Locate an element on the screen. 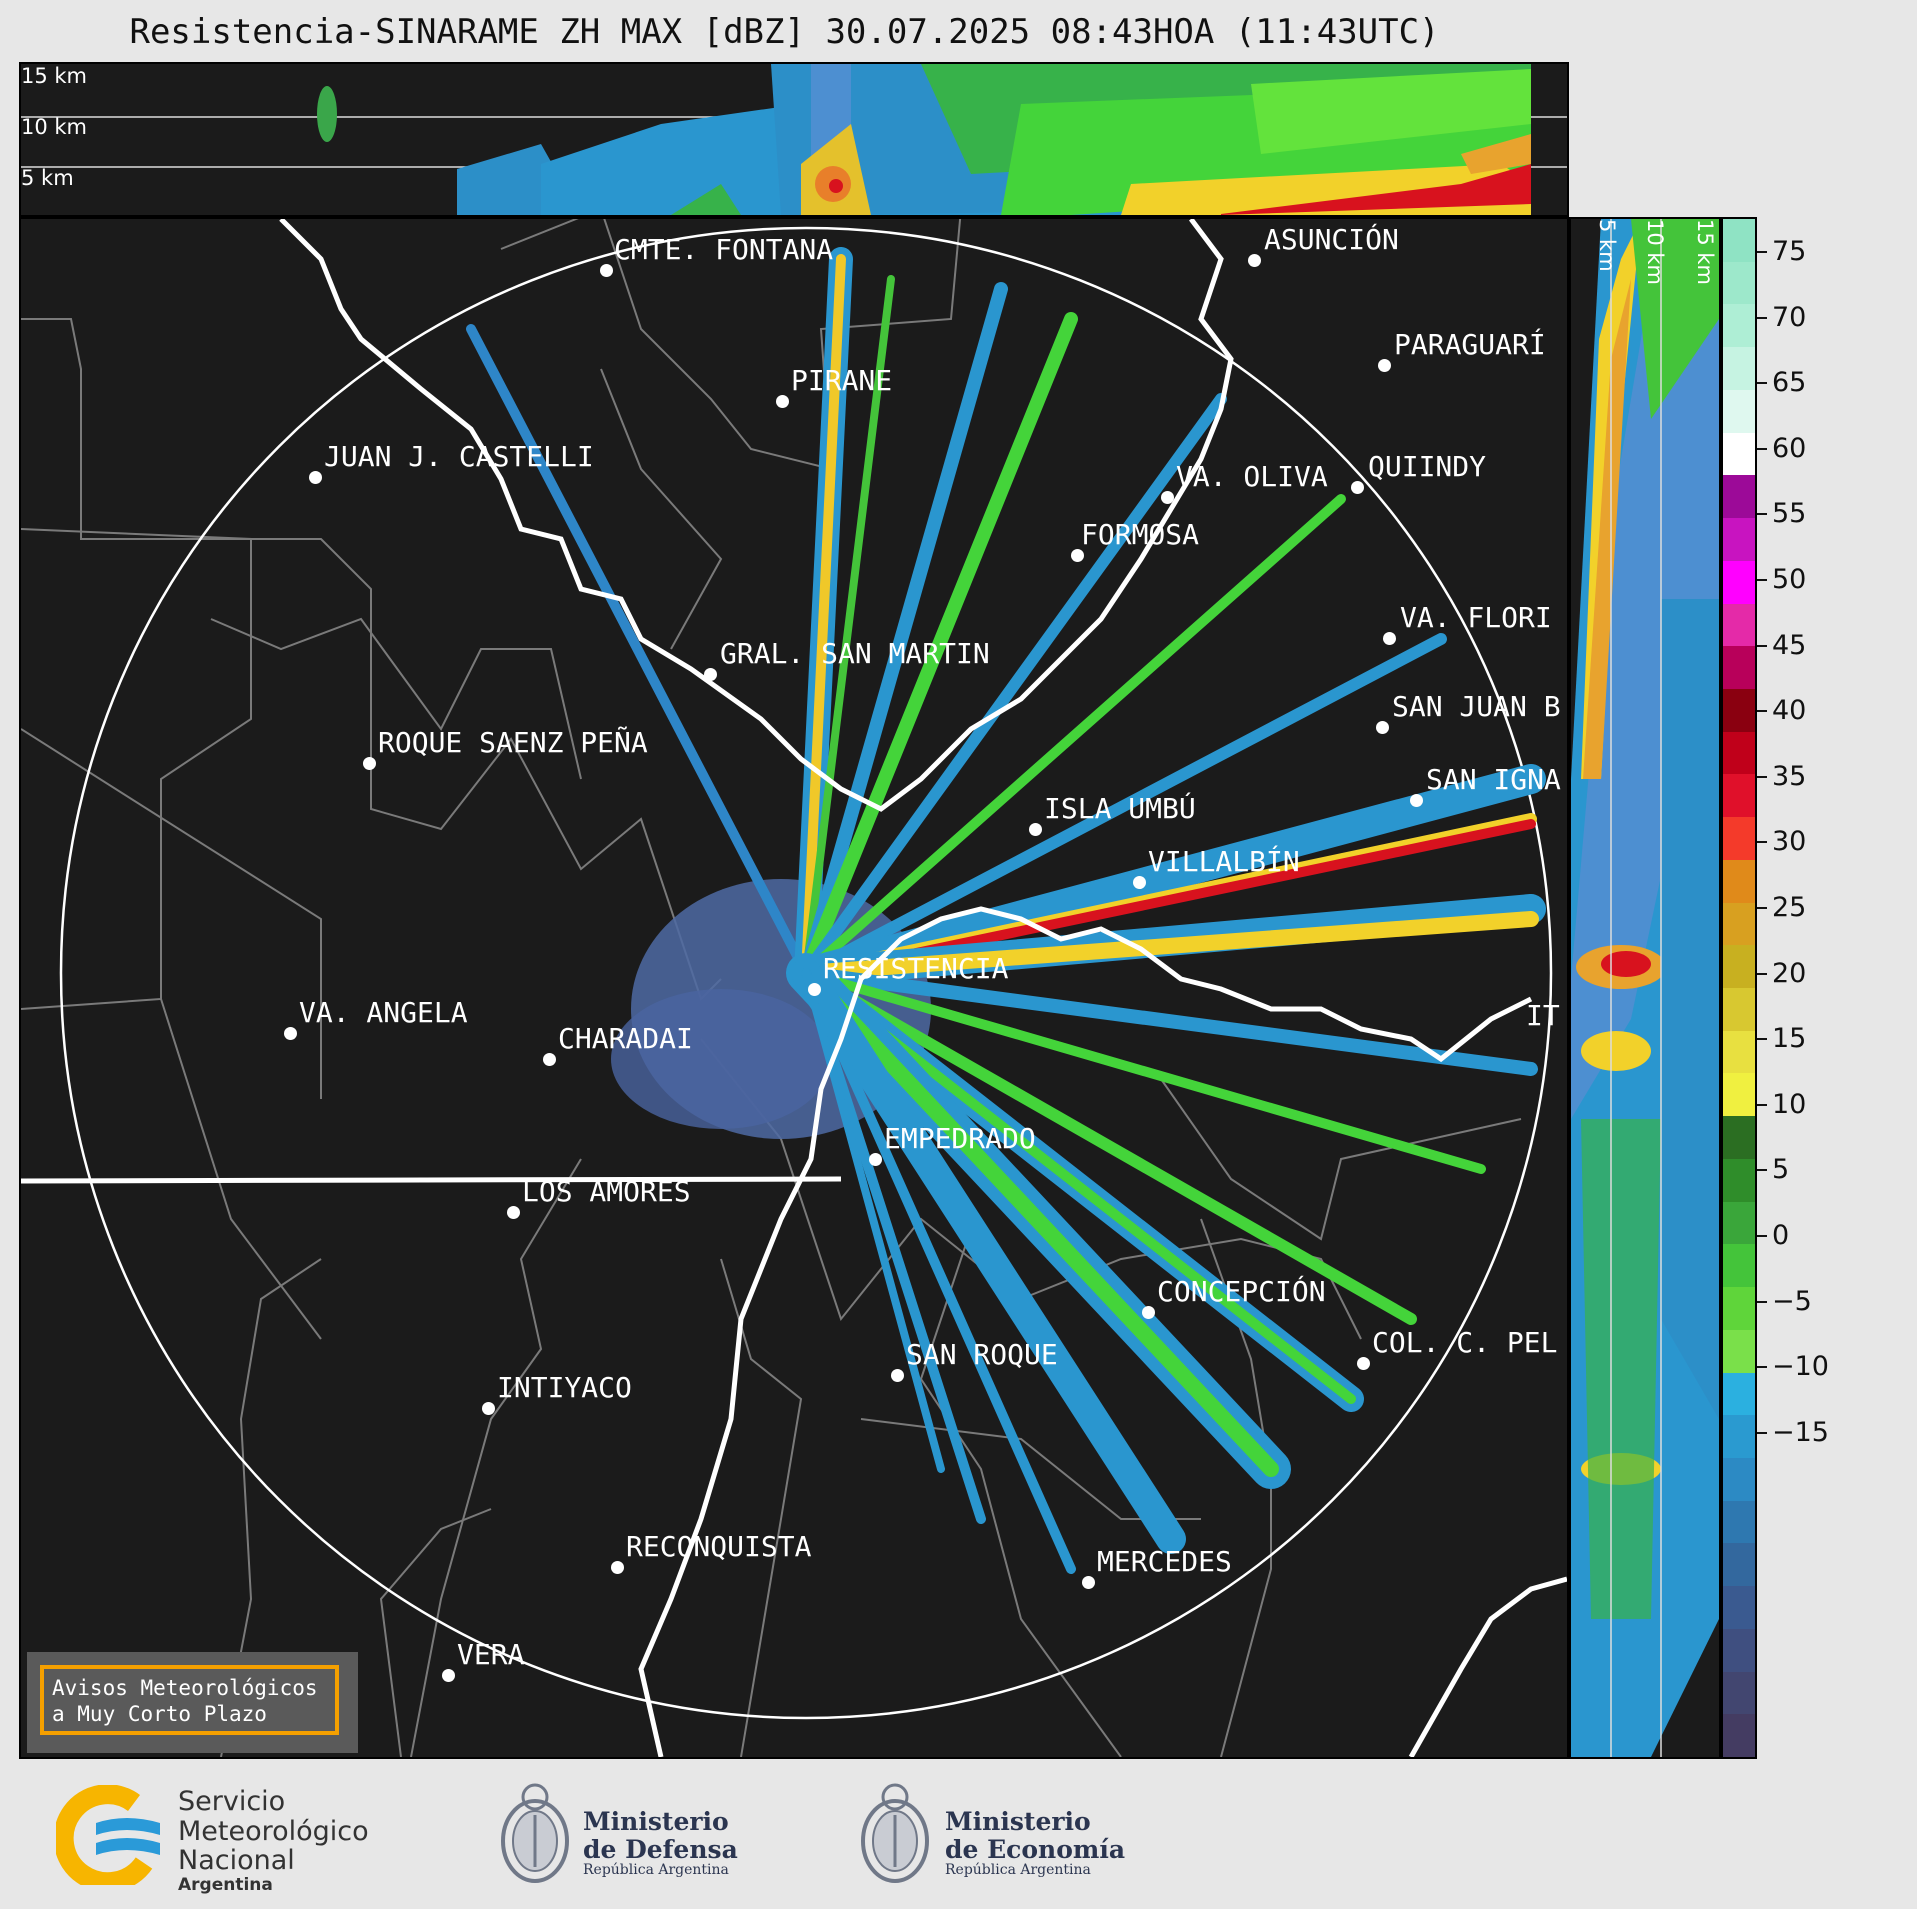  avisos-label: Avisos Meteorológicos a Muy Corto Plazo is located at coordinates (189, 1700).